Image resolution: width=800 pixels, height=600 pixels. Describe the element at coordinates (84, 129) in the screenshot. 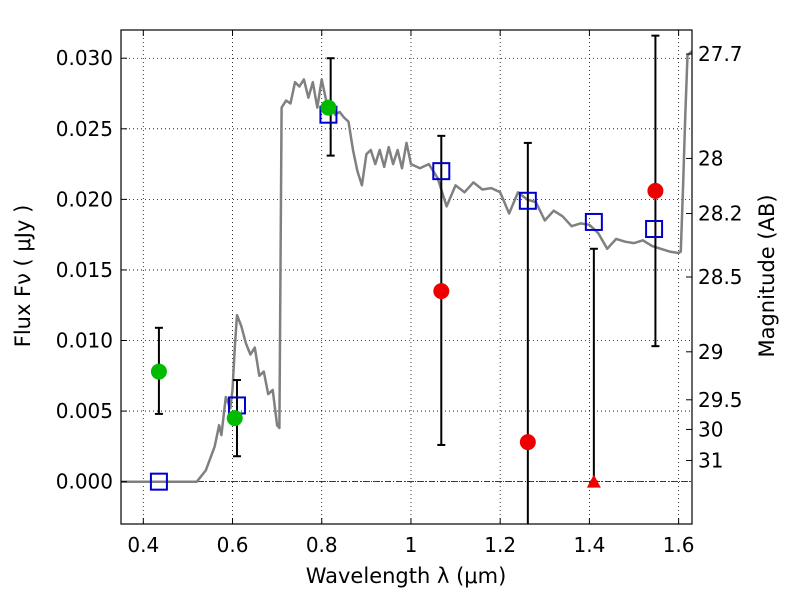

I see `y-tick-label: 0.025` at that location.